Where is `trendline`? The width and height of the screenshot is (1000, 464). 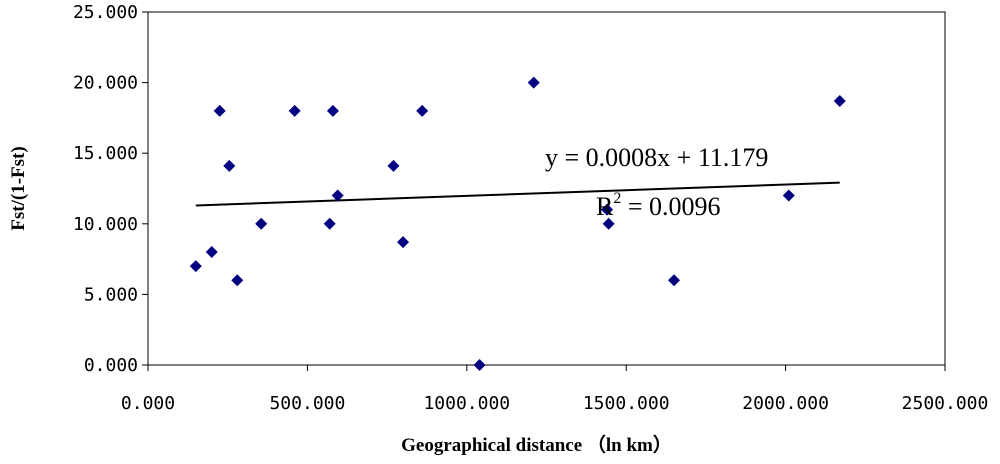 trendline is located at coordinates (517, 194).